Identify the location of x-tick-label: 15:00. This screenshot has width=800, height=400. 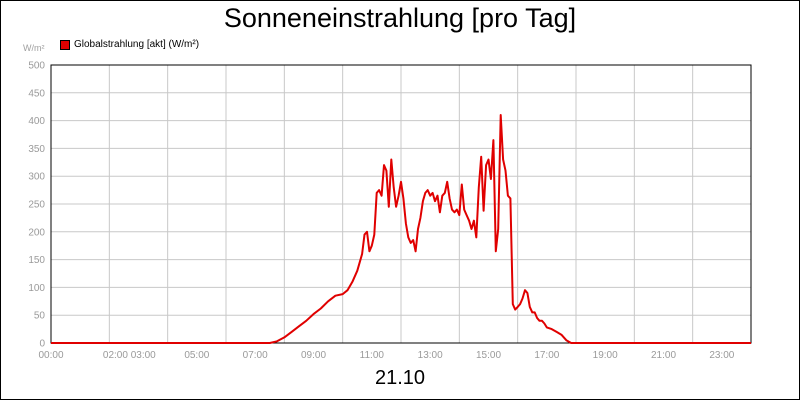
(488, 355).